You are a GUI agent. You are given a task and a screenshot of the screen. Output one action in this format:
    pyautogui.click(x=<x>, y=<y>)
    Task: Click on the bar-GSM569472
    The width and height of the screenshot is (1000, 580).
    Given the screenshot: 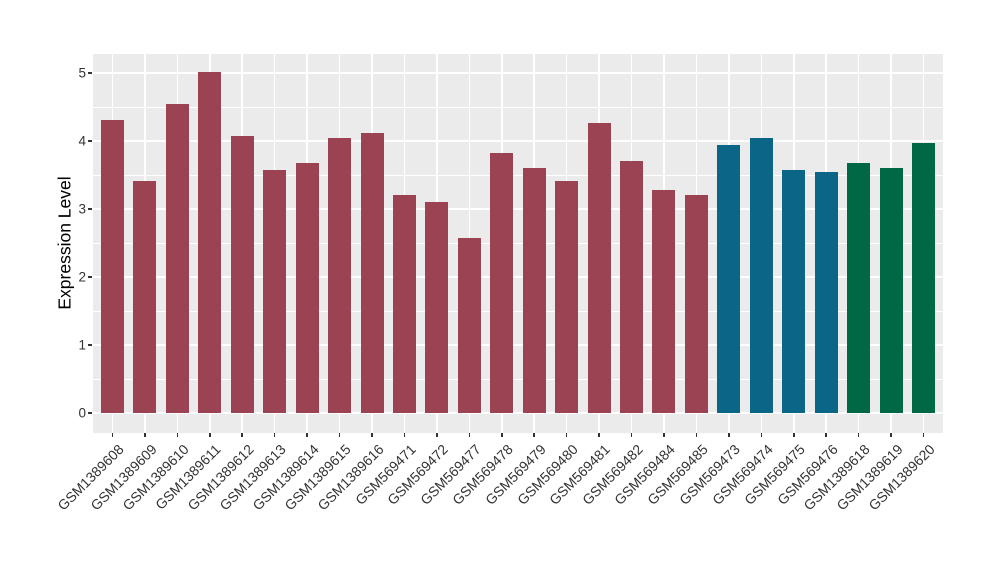 What is the action you would take?
    pyautogui.click(x=437, y=307)
    